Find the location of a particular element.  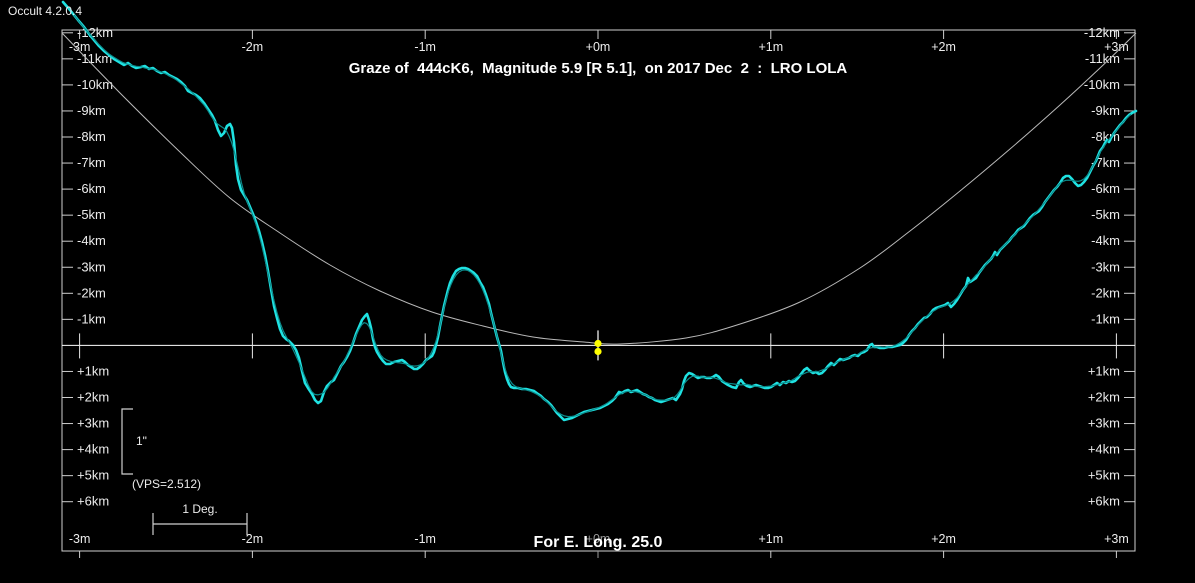

right-axis-tick-label: -2km is located at coordinates (1105, 292).